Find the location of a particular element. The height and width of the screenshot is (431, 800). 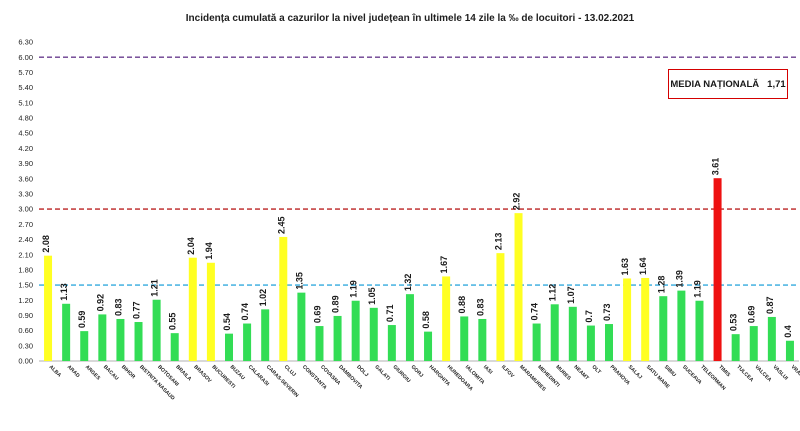

y-tick-label: 0.60 is located at coordinates (25, 330).